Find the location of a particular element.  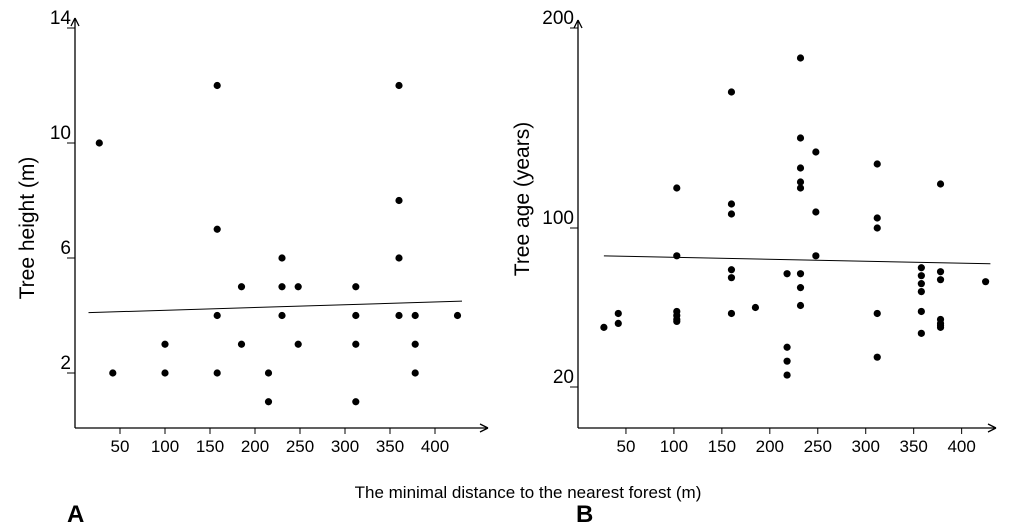

panel-label: A is located at coordinates (75, 514).